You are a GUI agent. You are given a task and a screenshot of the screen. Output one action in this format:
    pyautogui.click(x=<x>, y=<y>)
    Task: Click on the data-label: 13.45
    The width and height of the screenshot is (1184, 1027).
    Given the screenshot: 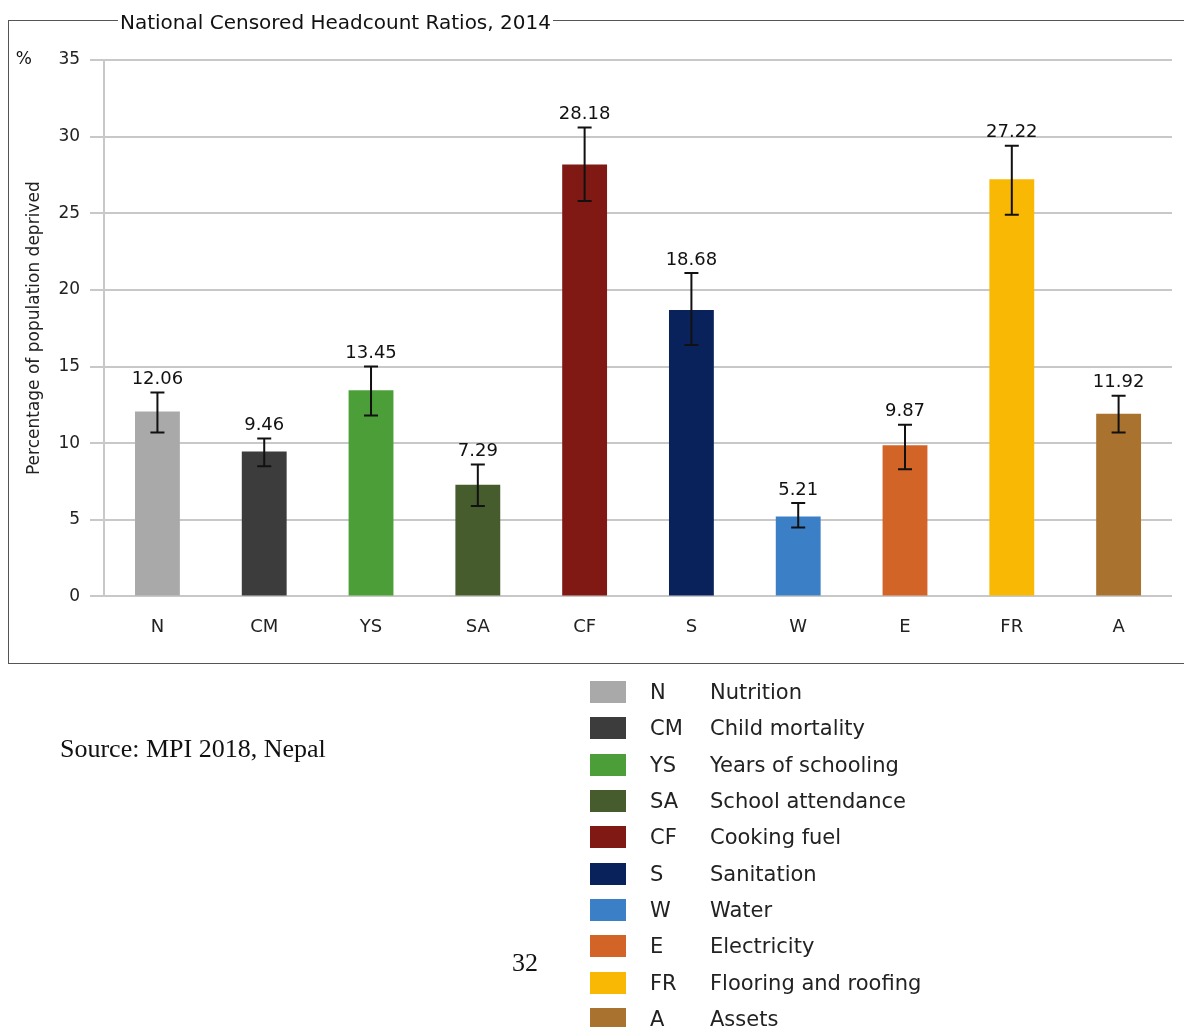 What is the action you would take?
    pyautogui.click(x=371, y=352)
    